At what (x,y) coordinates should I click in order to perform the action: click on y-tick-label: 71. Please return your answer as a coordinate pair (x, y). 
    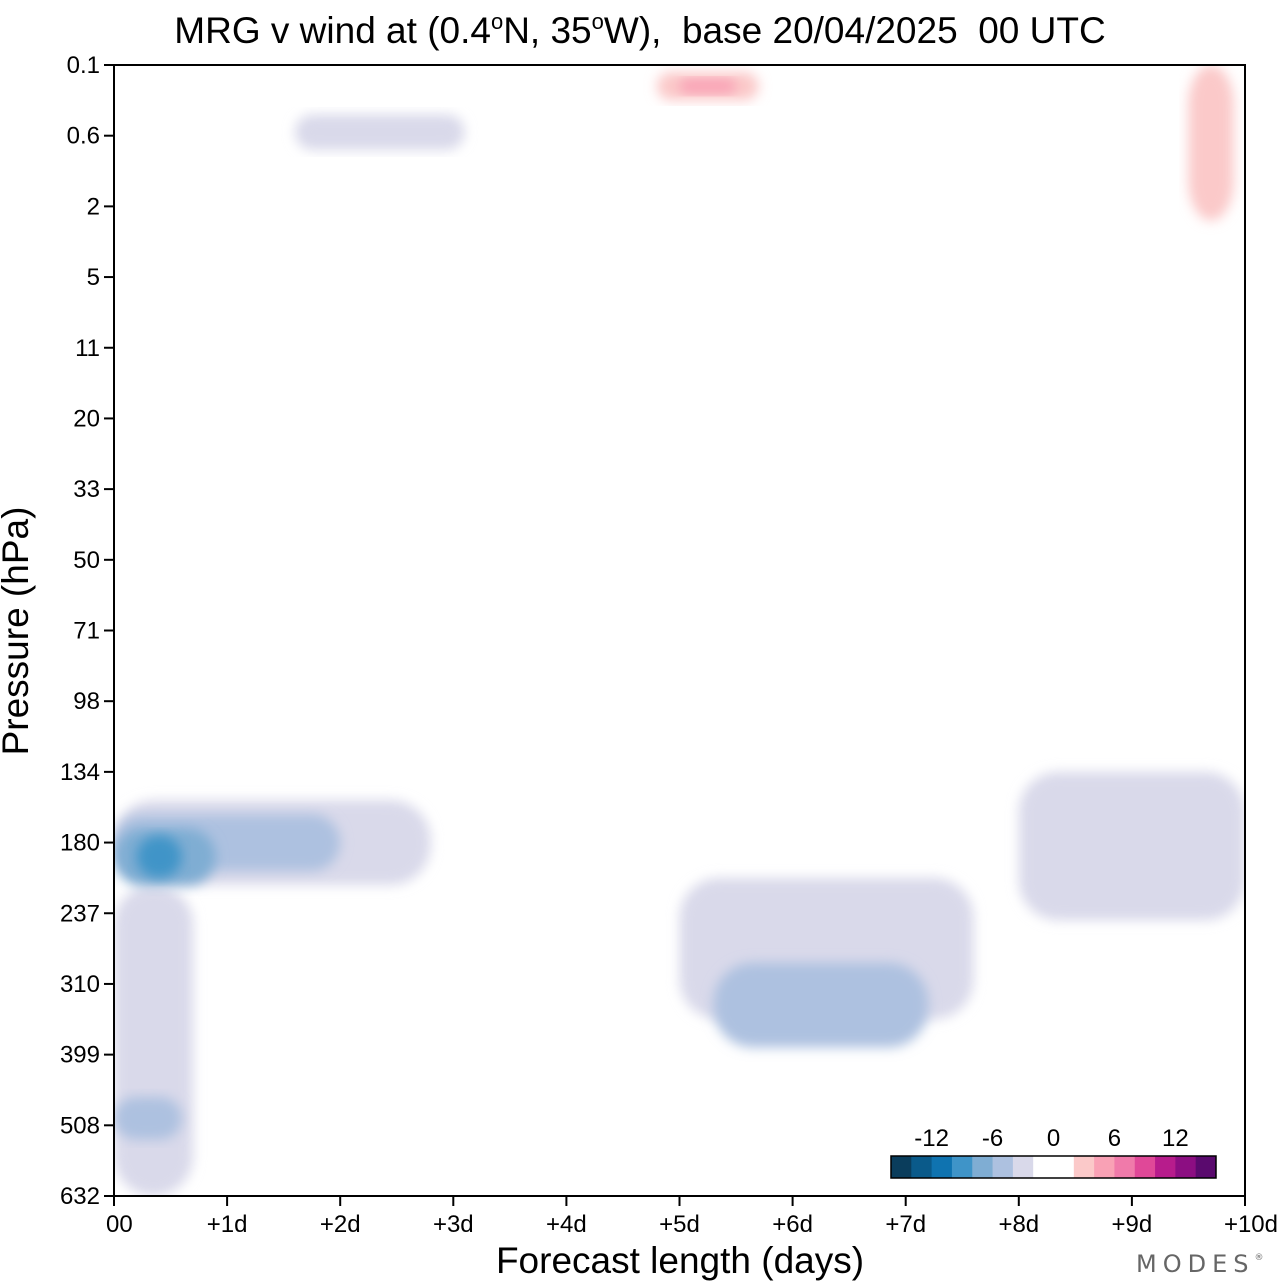
    Looking at the image, I should click on (86, 631).